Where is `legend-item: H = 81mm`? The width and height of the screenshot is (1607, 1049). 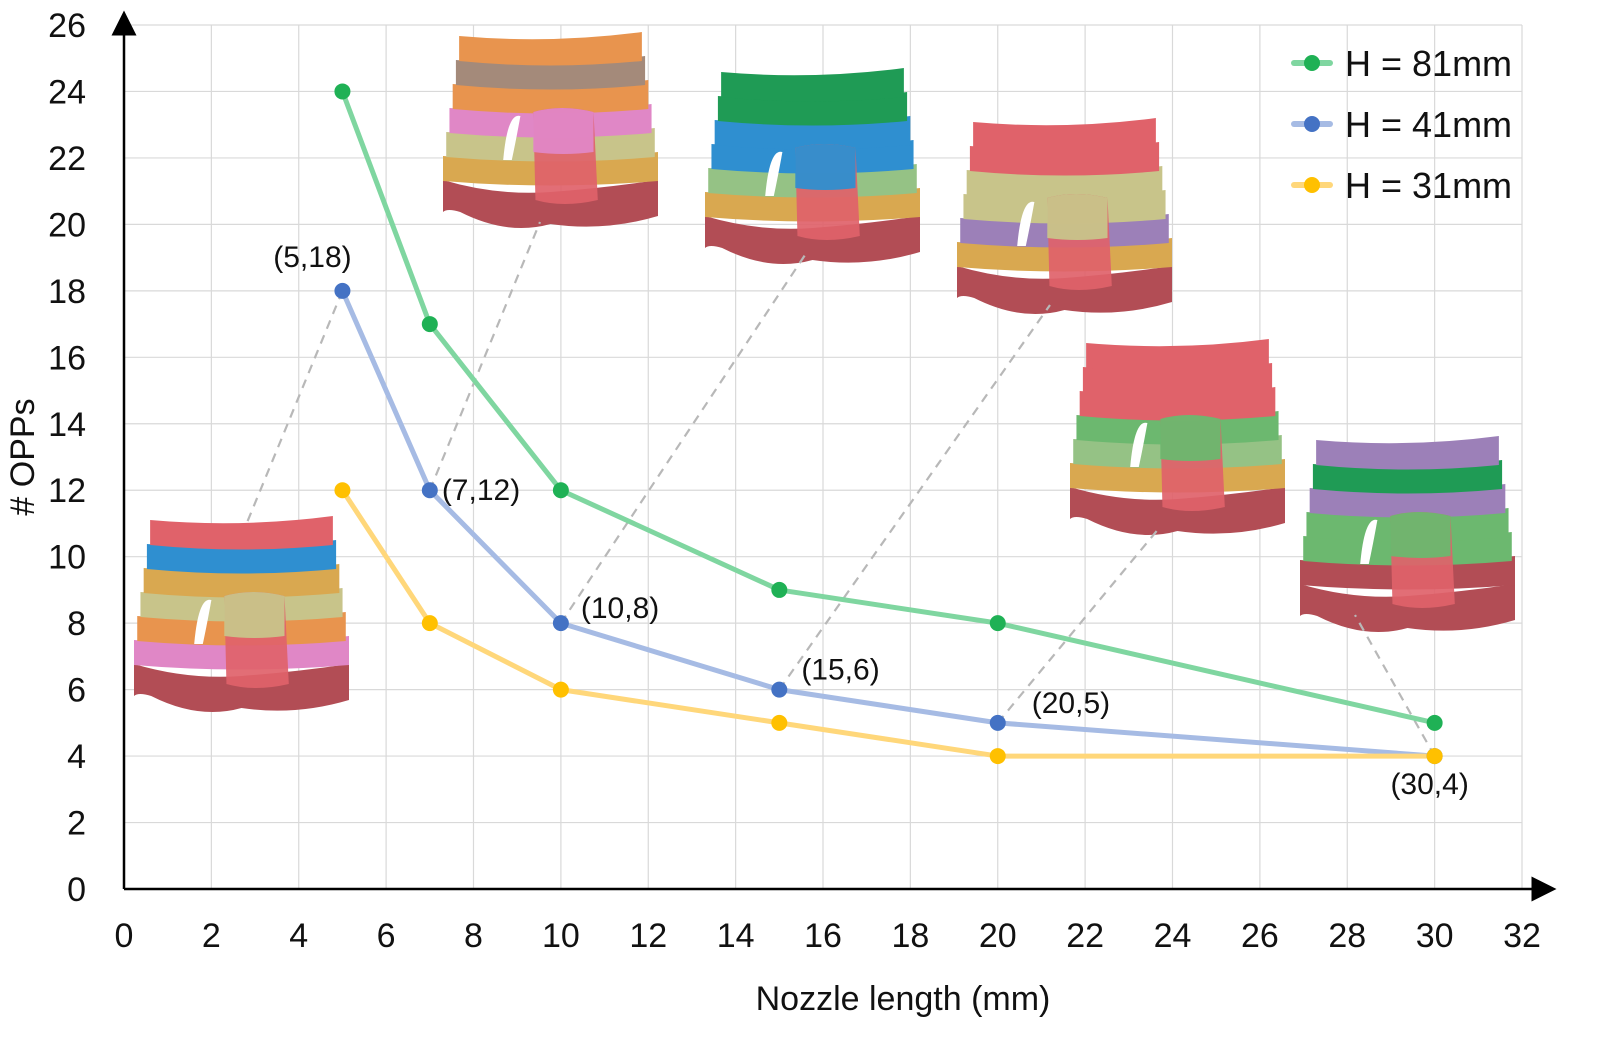 legend-item: H = 81mm is located at coordinates (1401, 63).